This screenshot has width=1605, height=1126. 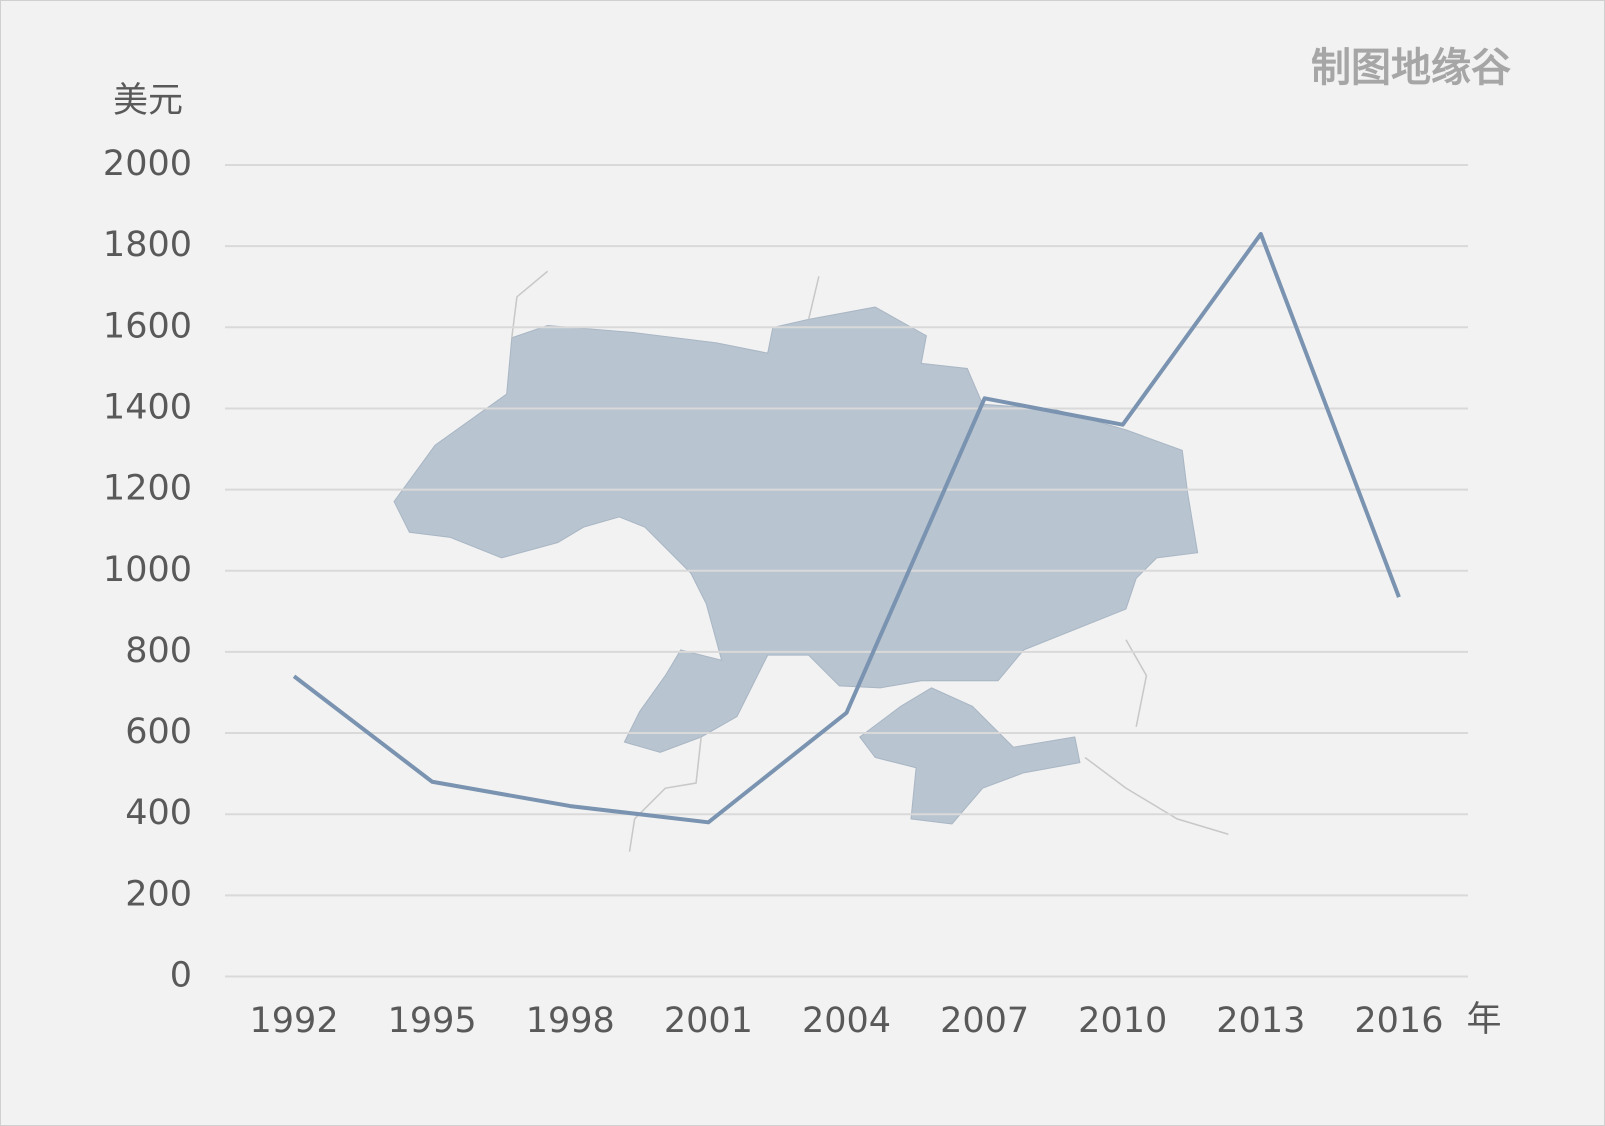 I want to click on x-tick-label: 1998, so click(x=570, y=1021).